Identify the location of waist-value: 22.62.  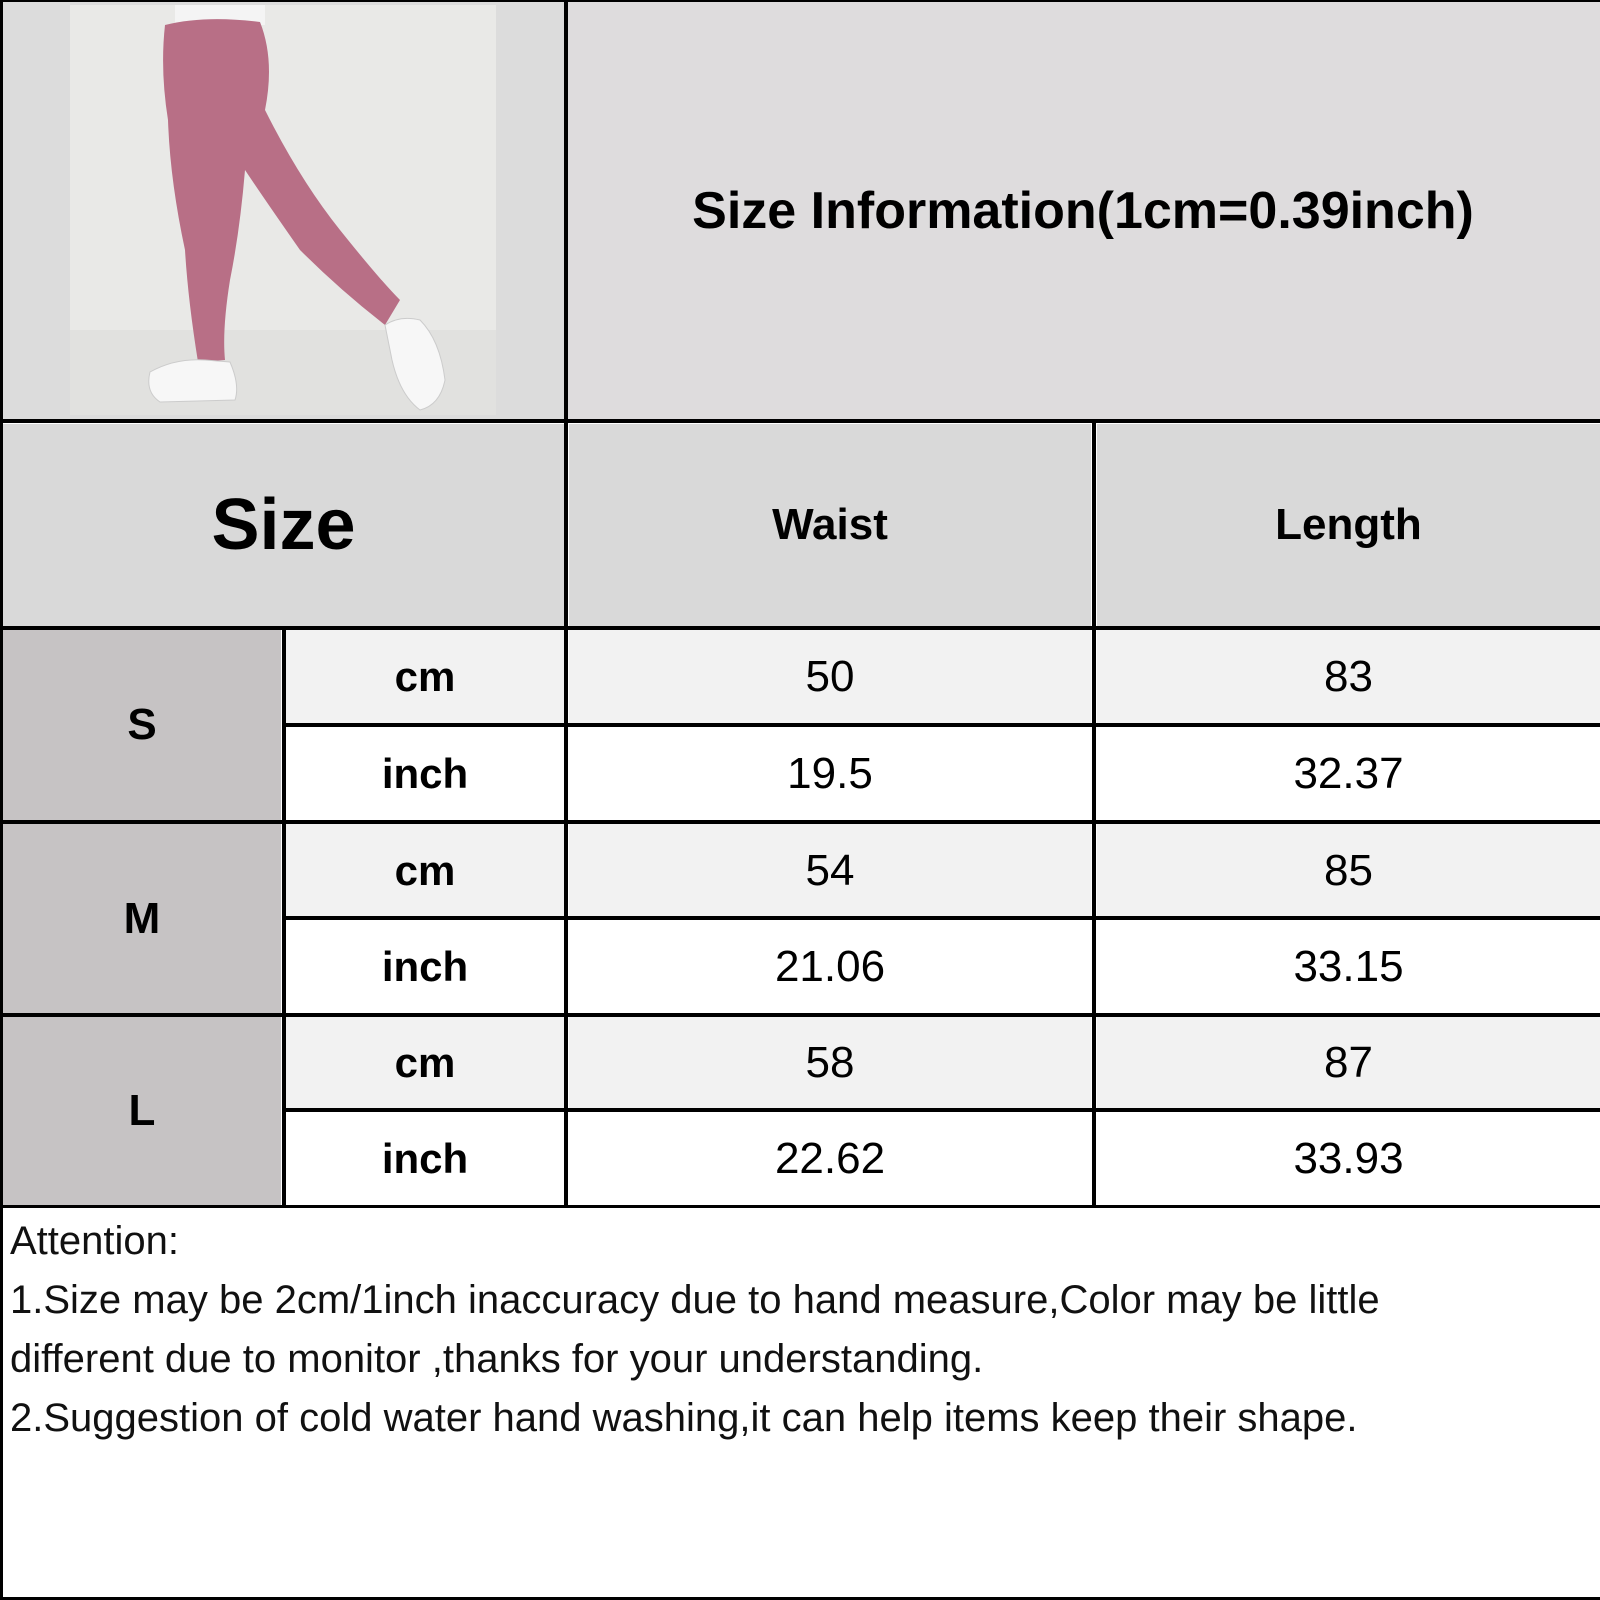
(830, 1158).